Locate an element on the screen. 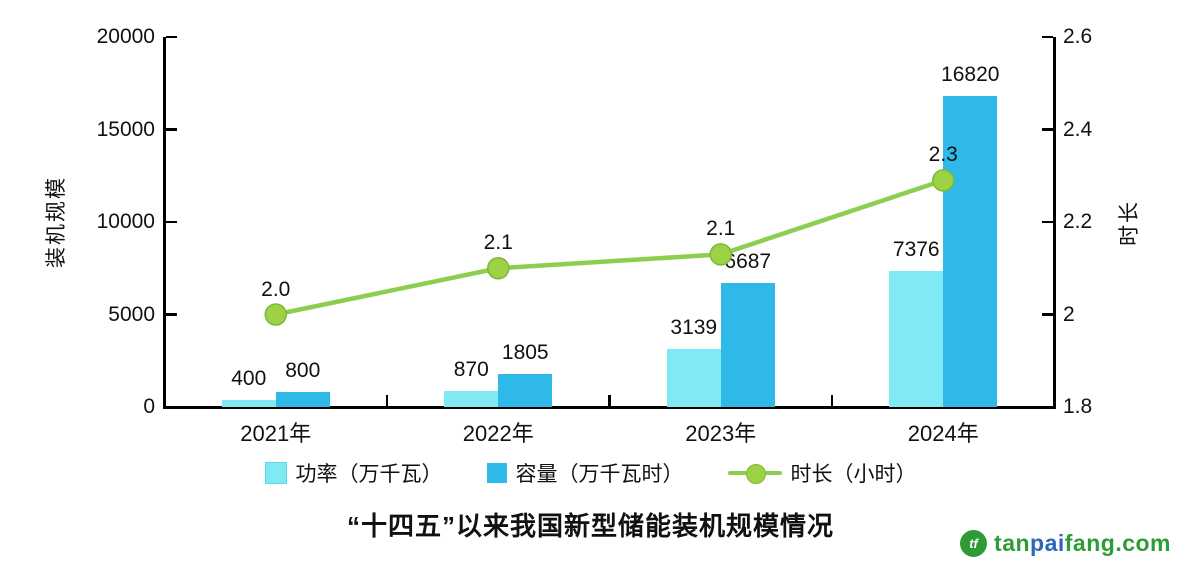 Image resolution: width=1181 pixels, height=570 pixels. watermark-text-pai: pai is located at coordinates (1047, 543).